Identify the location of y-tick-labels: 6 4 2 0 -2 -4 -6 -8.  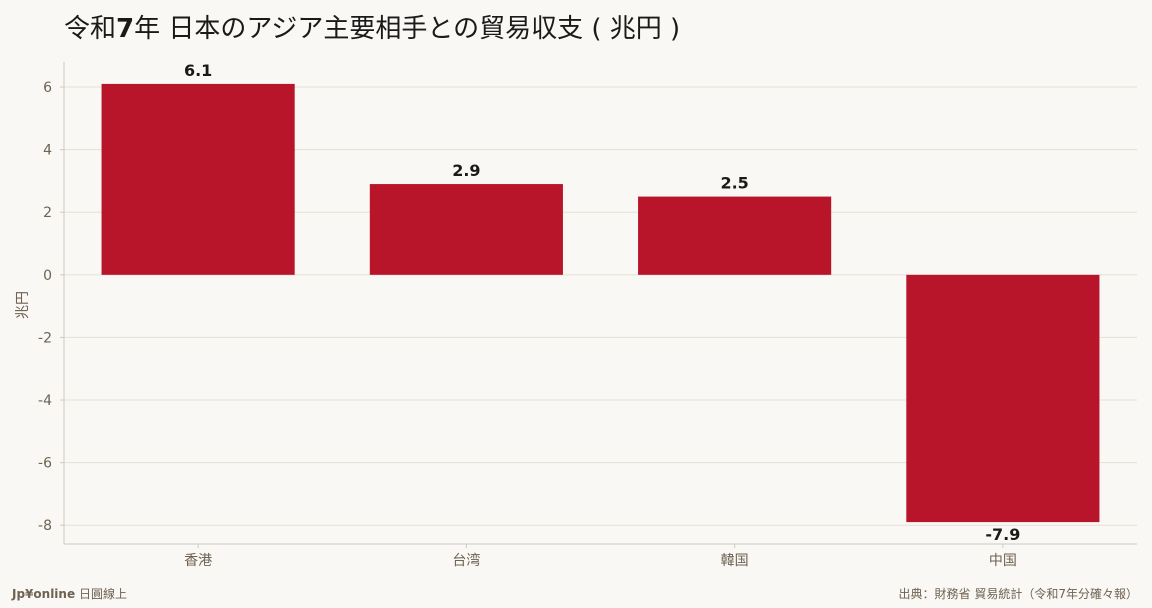
(45, 307).